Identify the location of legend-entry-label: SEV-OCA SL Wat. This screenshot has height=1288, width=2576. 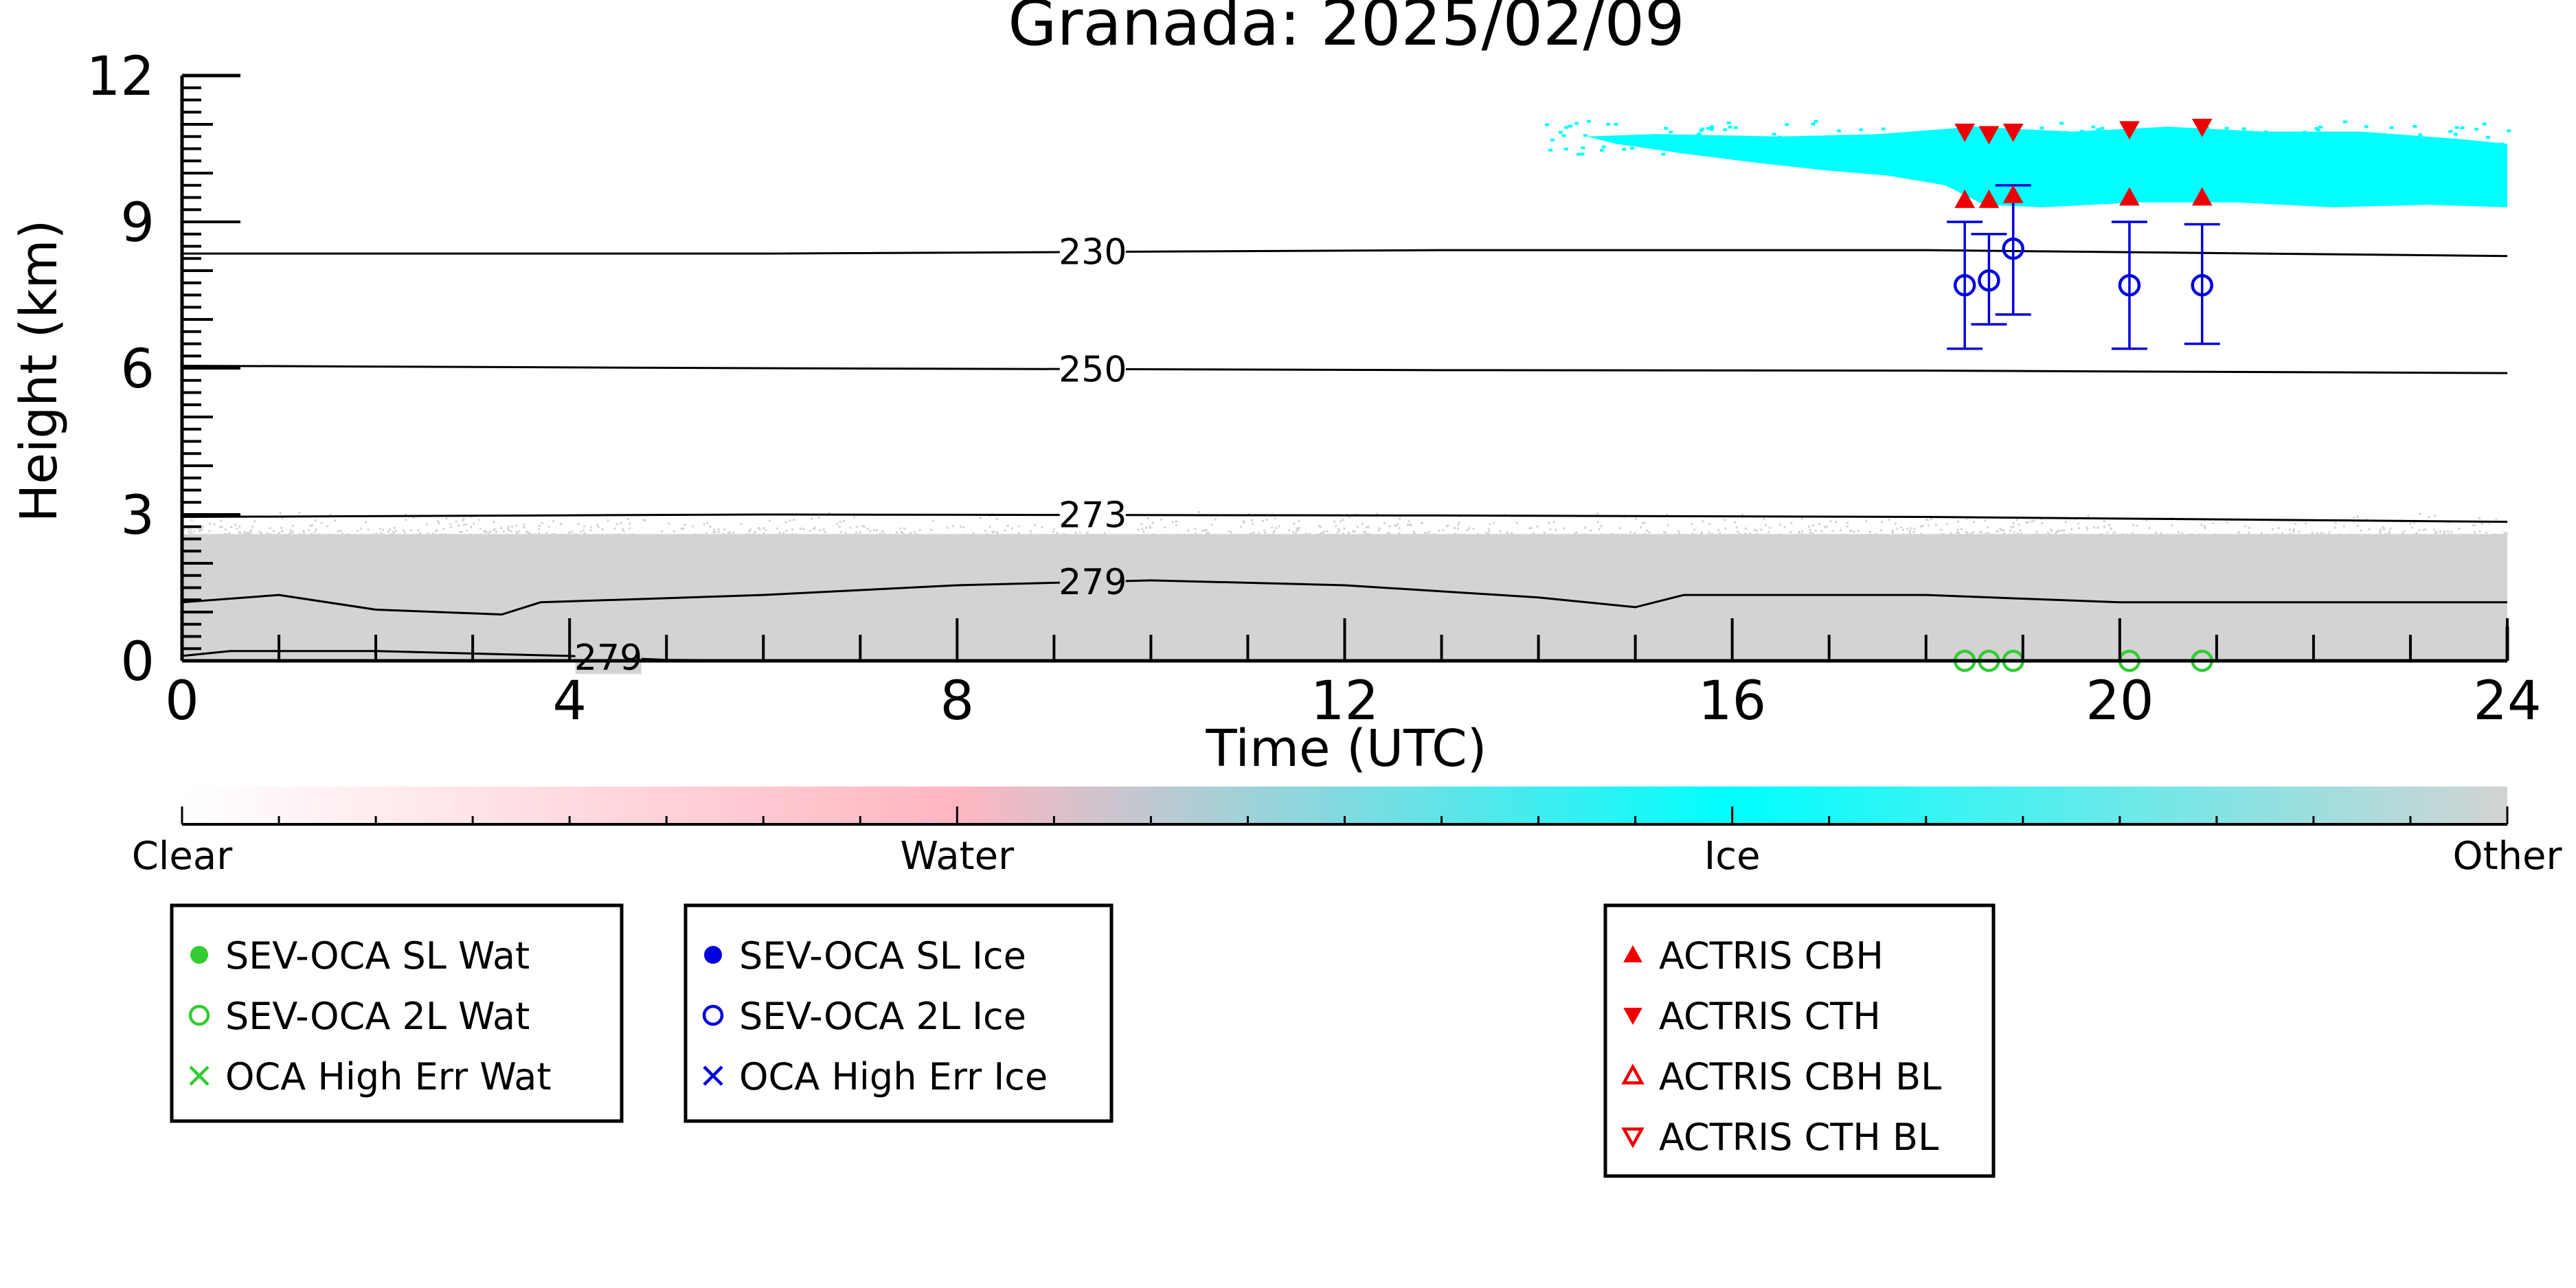
(377, 956).